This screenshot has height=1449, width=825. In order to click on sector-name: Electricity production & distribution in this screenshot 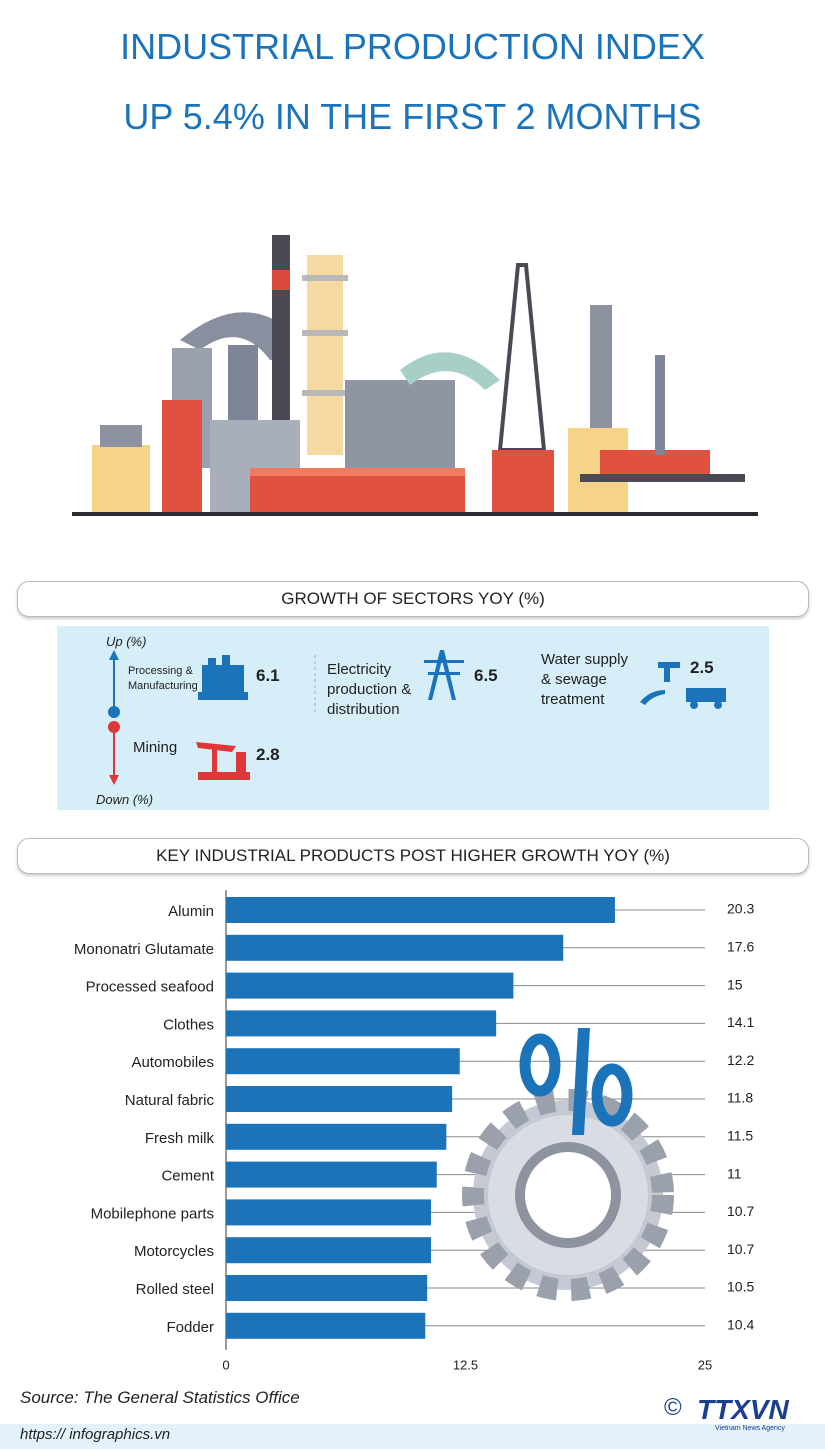, I will do `click(369, 689)`.